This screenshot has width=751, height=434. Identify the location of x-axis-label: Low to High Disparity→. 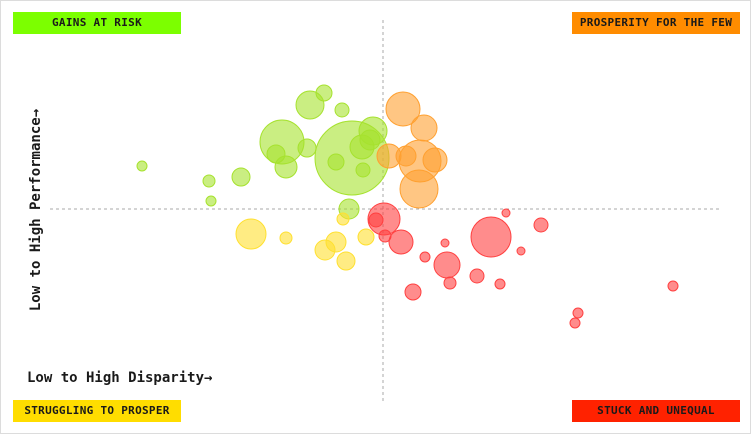
(119, 378).